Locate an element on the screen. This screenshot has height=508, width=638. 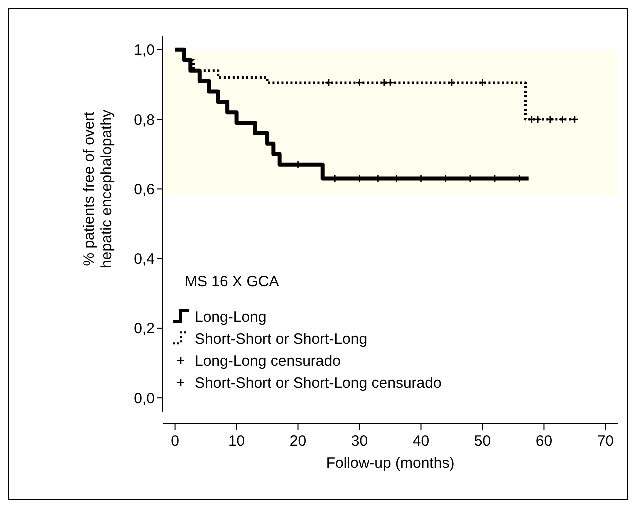
x-tick-label: 30 is located at coordinates (359, 441).